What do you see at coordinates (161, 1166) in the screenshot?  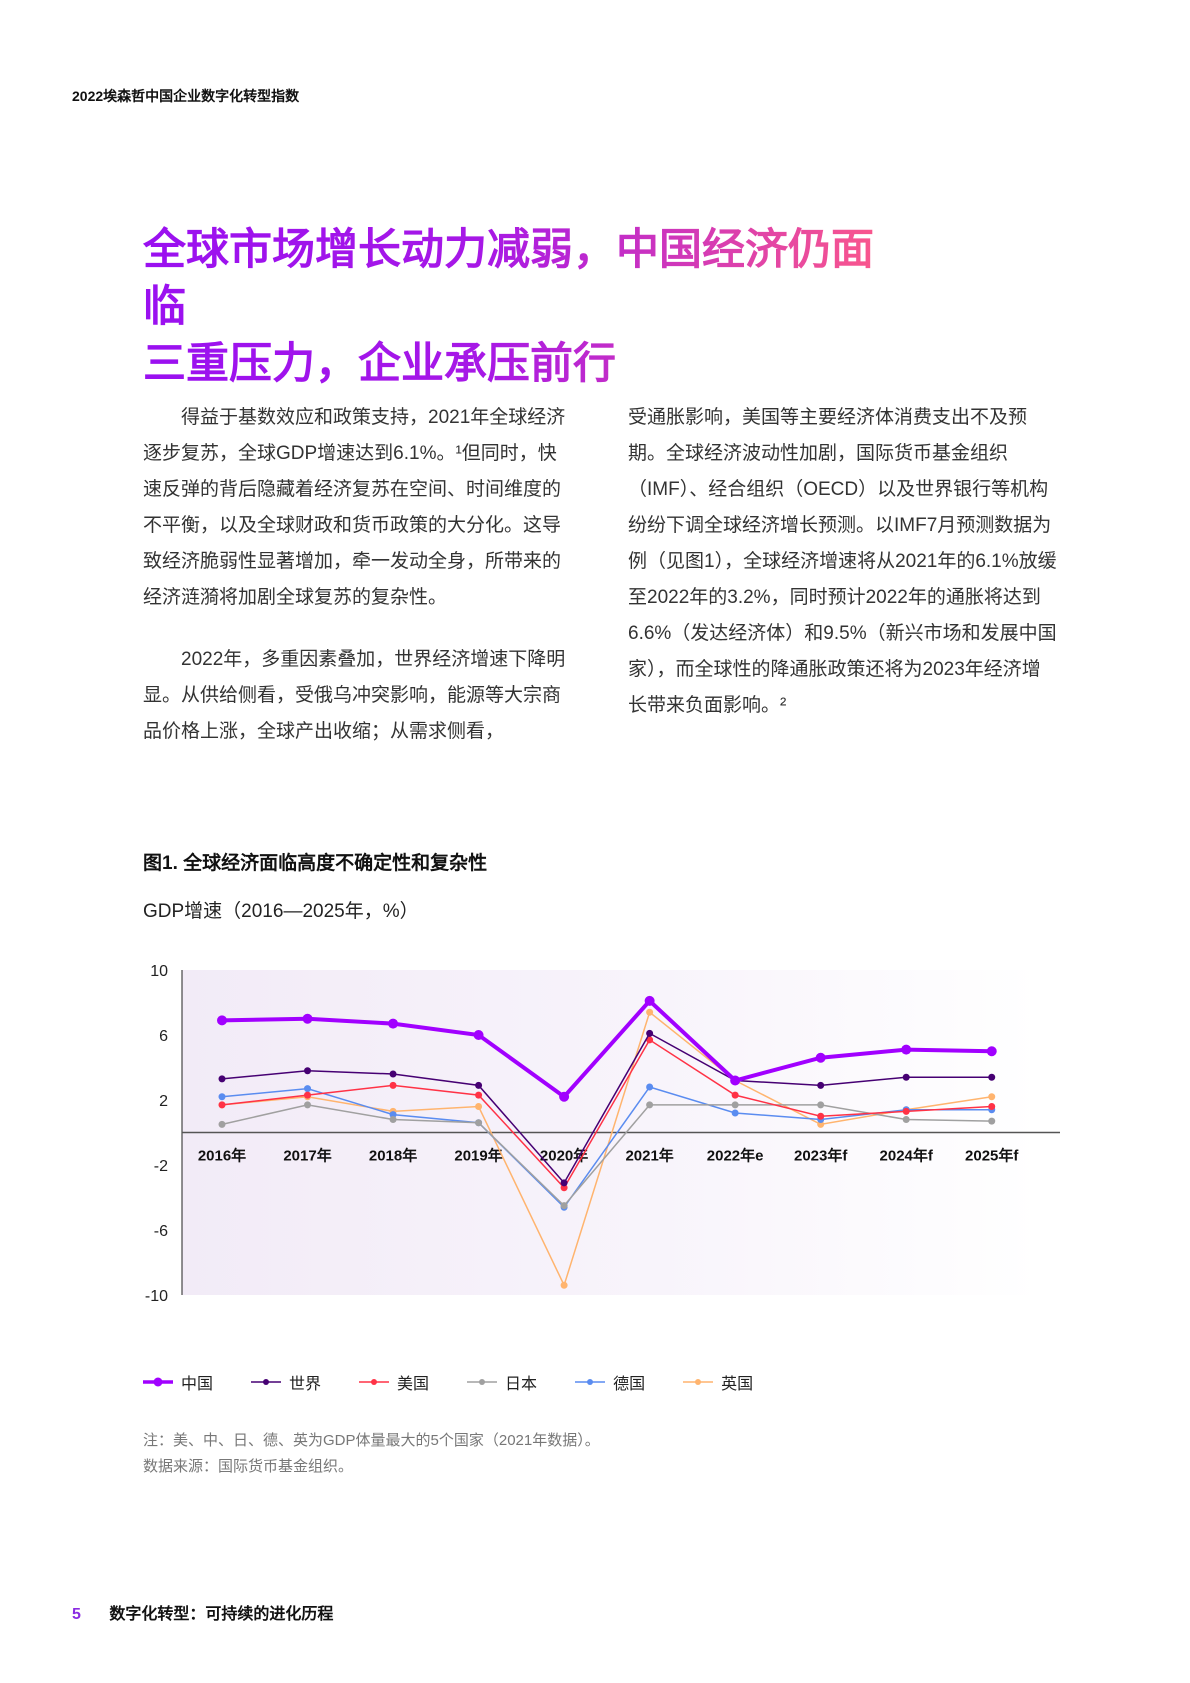 I see `y-tick-label: -2` at bounding box center [161, 1166].